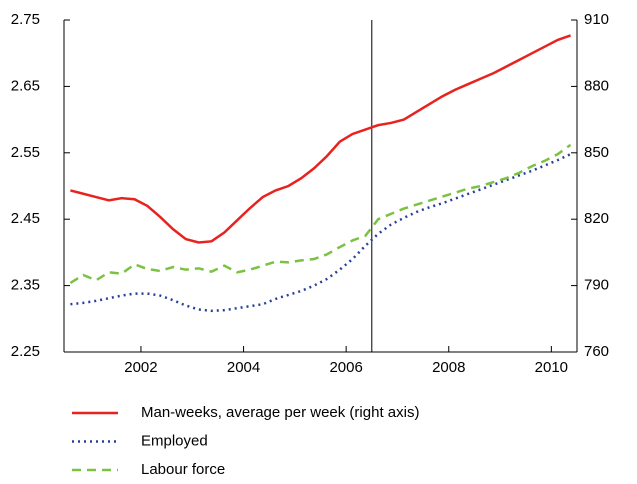  What do you see at coordinates (25, 218) in the screenshot?
I see `y-tick-label: 2.45` at bounding box center [25, 218].